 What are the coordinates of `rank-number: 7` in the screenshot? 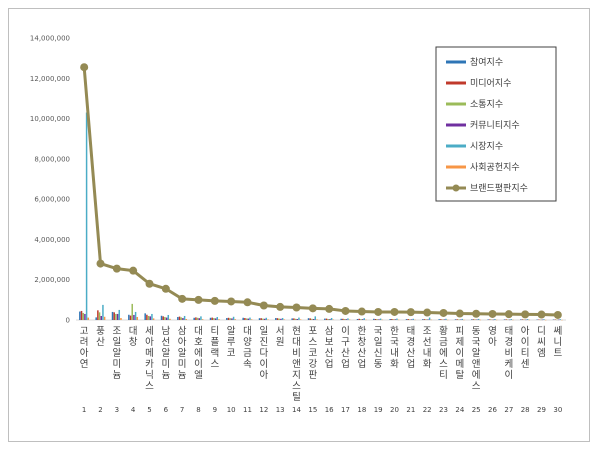 It's located at (182, 410).